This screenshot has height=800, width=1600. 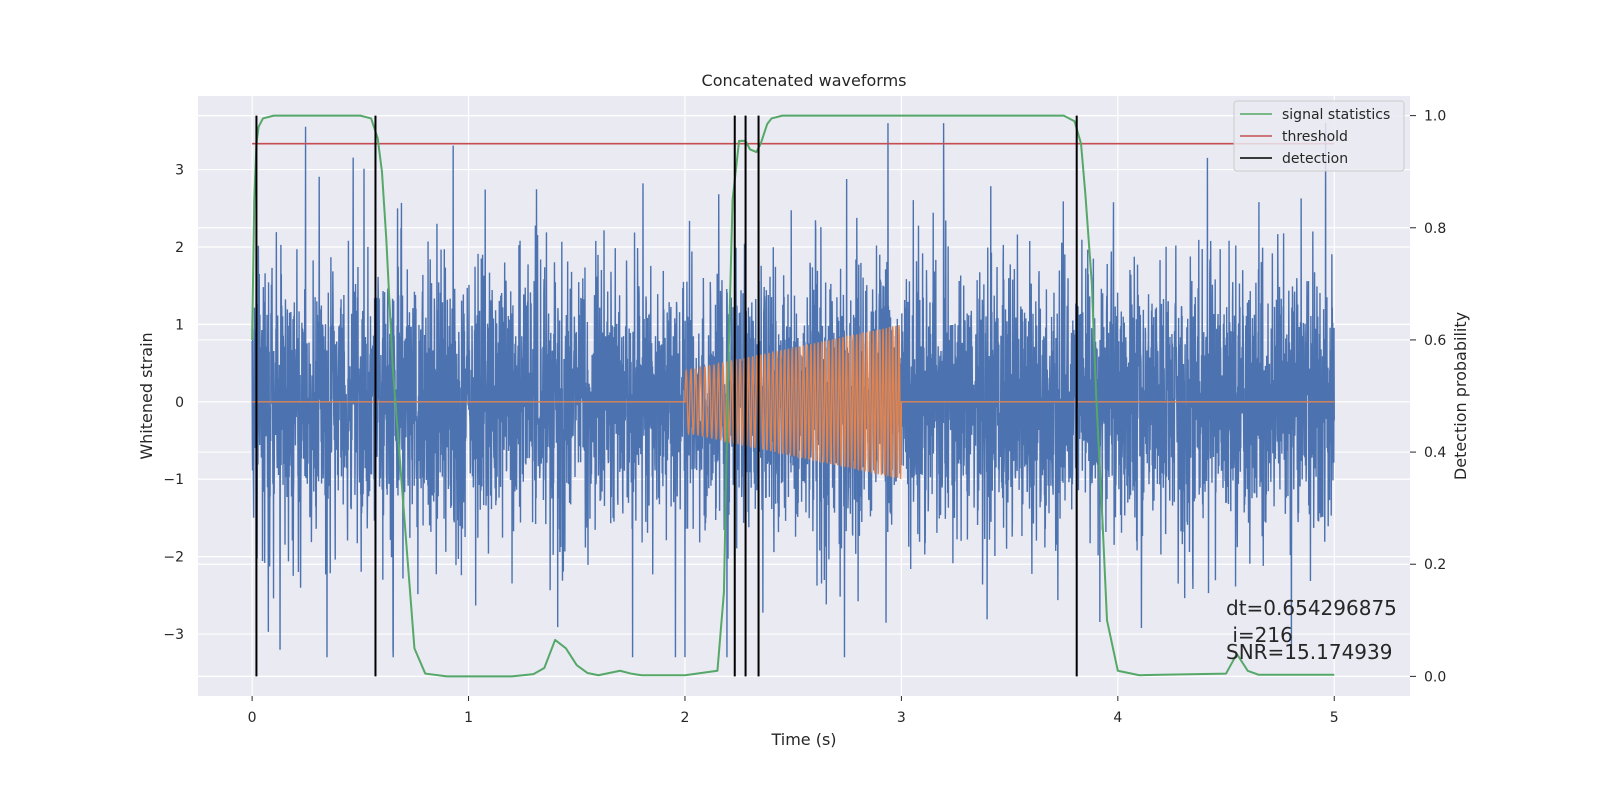 I want to click on legend-label-signal-statistics: signal statistics, so click(x=1336, y=115).